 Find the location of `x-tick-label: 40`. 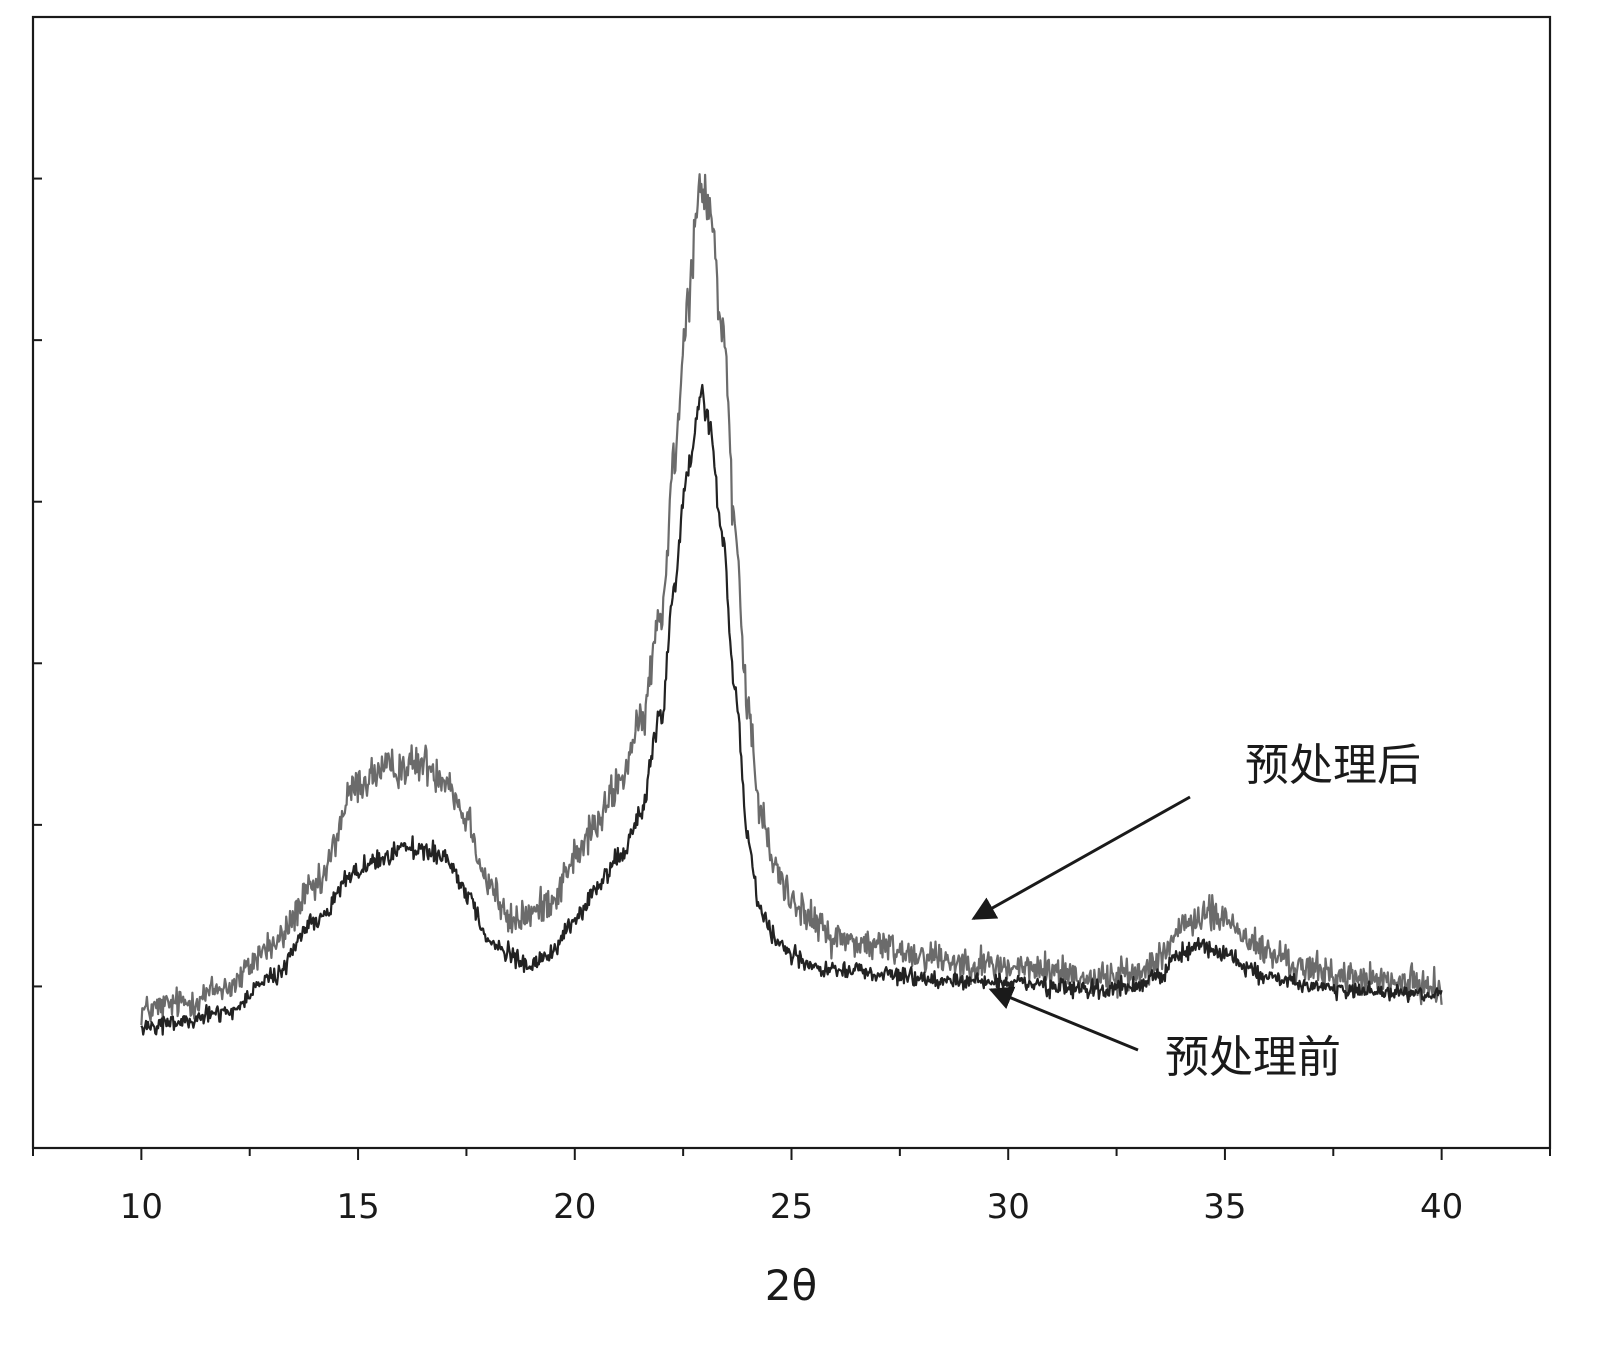

x-tick-label: 40 is located at coordinates (1441, 1207).